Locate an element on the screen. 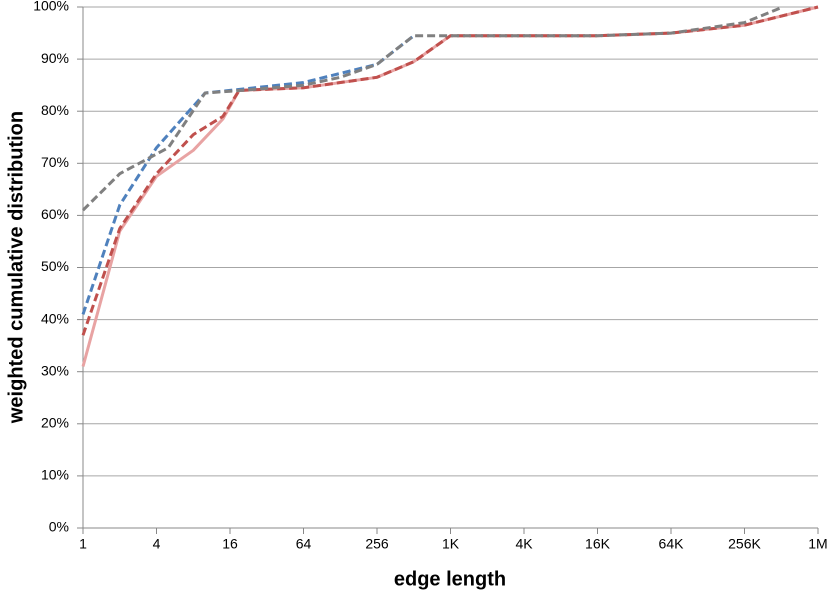 The image size is (830, 600). y-tick-label: 40% is located at coordinates (55, 318).